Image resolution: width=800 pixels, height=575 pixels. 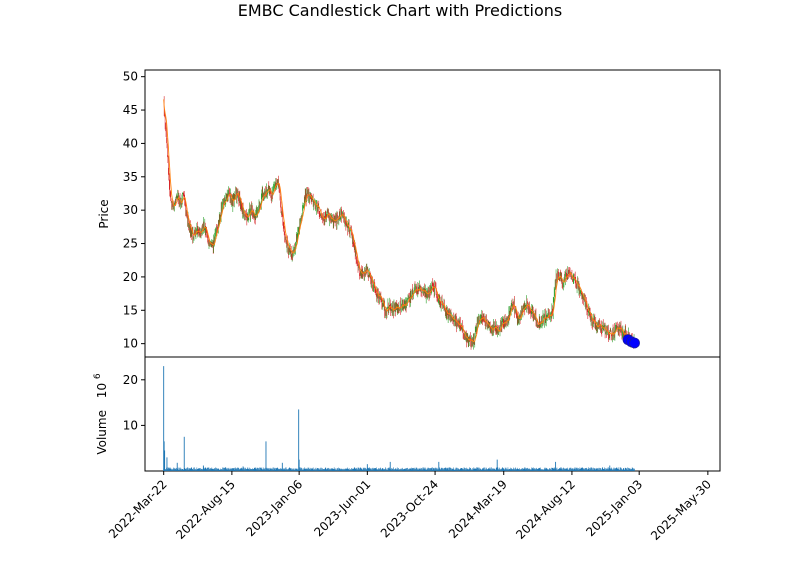 What do you see at coordinates (130, 310) in the screenshot?
I see `price-y-tick-label: 15` at bounding box center [130, 310].